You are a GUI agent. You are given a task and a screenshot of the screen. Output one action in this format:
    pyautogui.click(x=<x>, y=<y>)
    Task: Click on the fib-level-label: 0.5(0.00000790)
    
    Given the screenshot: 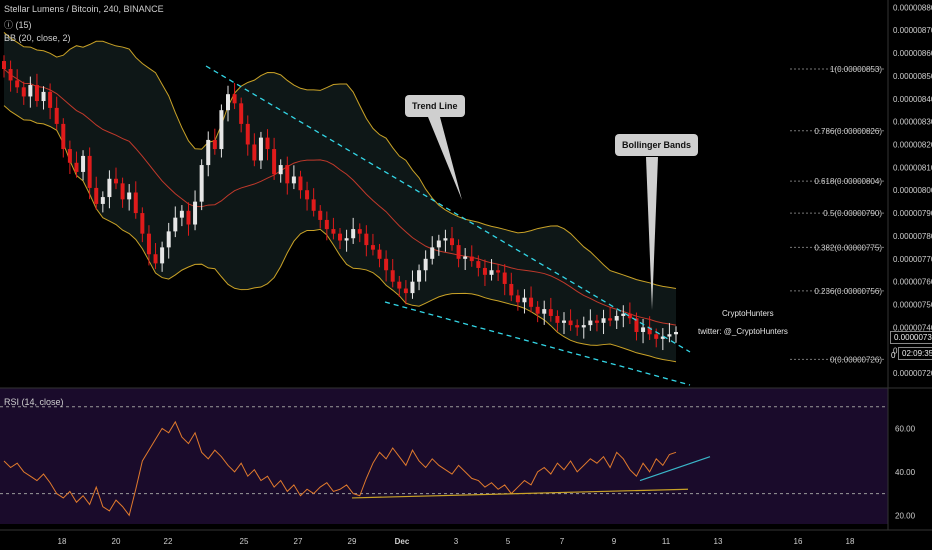 What is the action you would take?
    pyautogui.click(x=852, y=213)
    